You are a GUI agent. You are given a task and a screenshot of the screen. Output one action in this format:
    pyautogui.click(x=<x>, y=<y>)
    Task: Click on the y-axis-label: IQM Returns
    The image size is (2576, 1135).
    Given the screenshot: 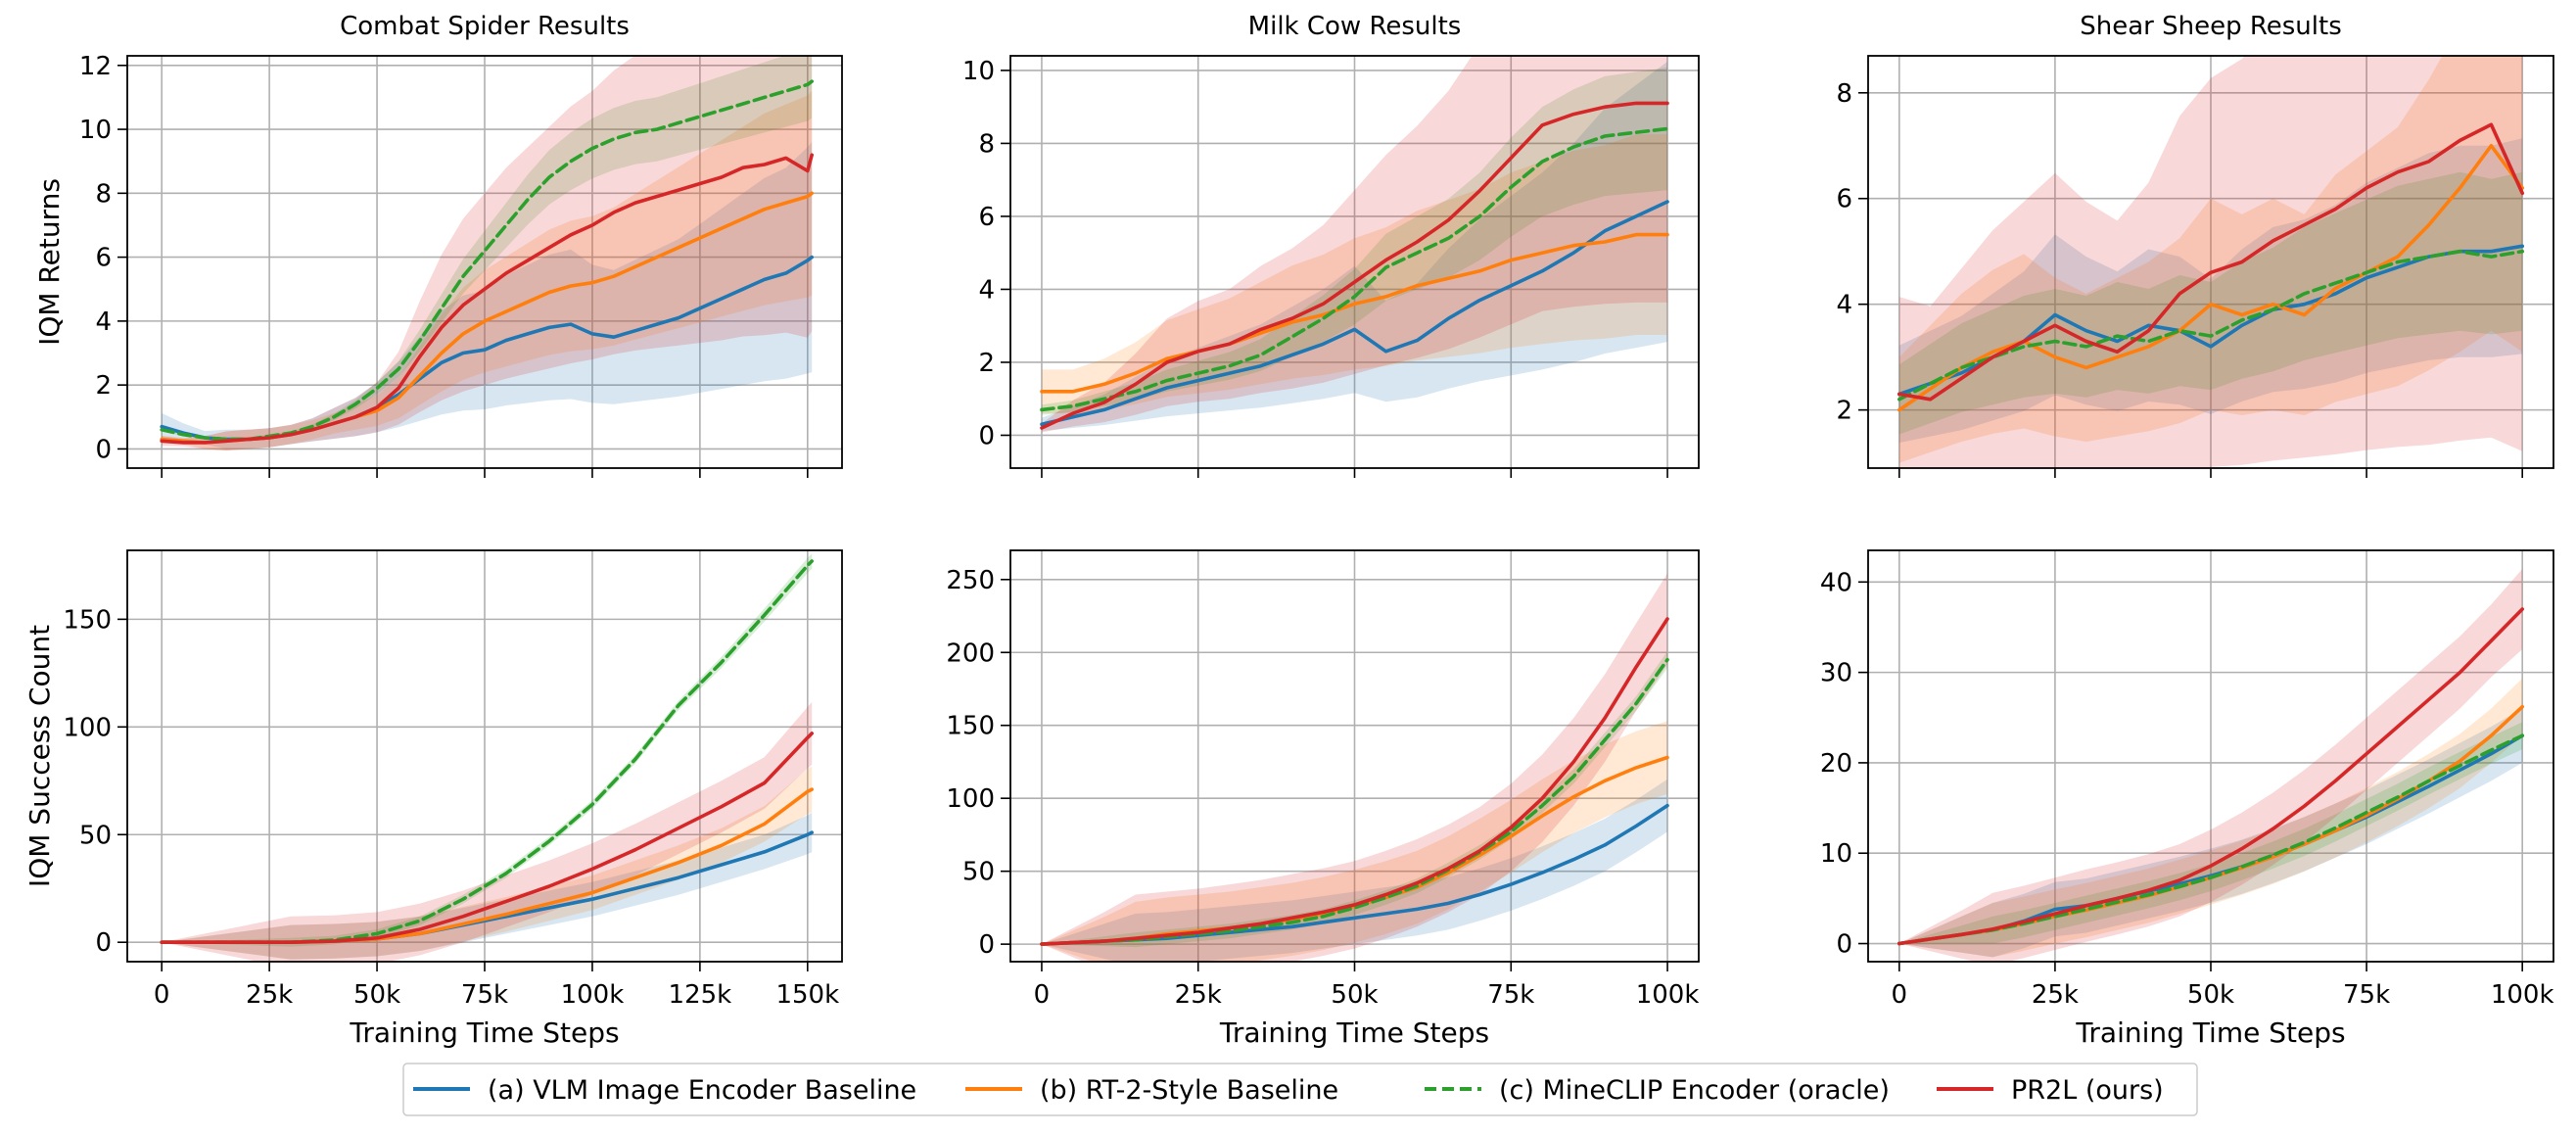 What is the action you would take?
    pyautogui.click(x=50, y=262)
    